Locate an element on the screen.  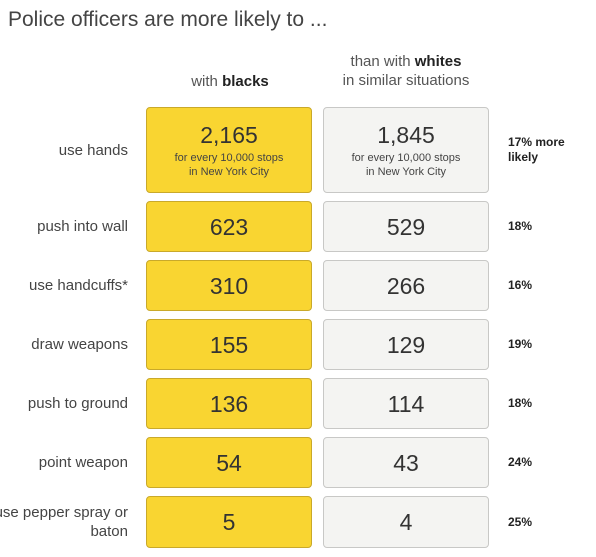
value-black: 310 is located at coordinates (229, 285).